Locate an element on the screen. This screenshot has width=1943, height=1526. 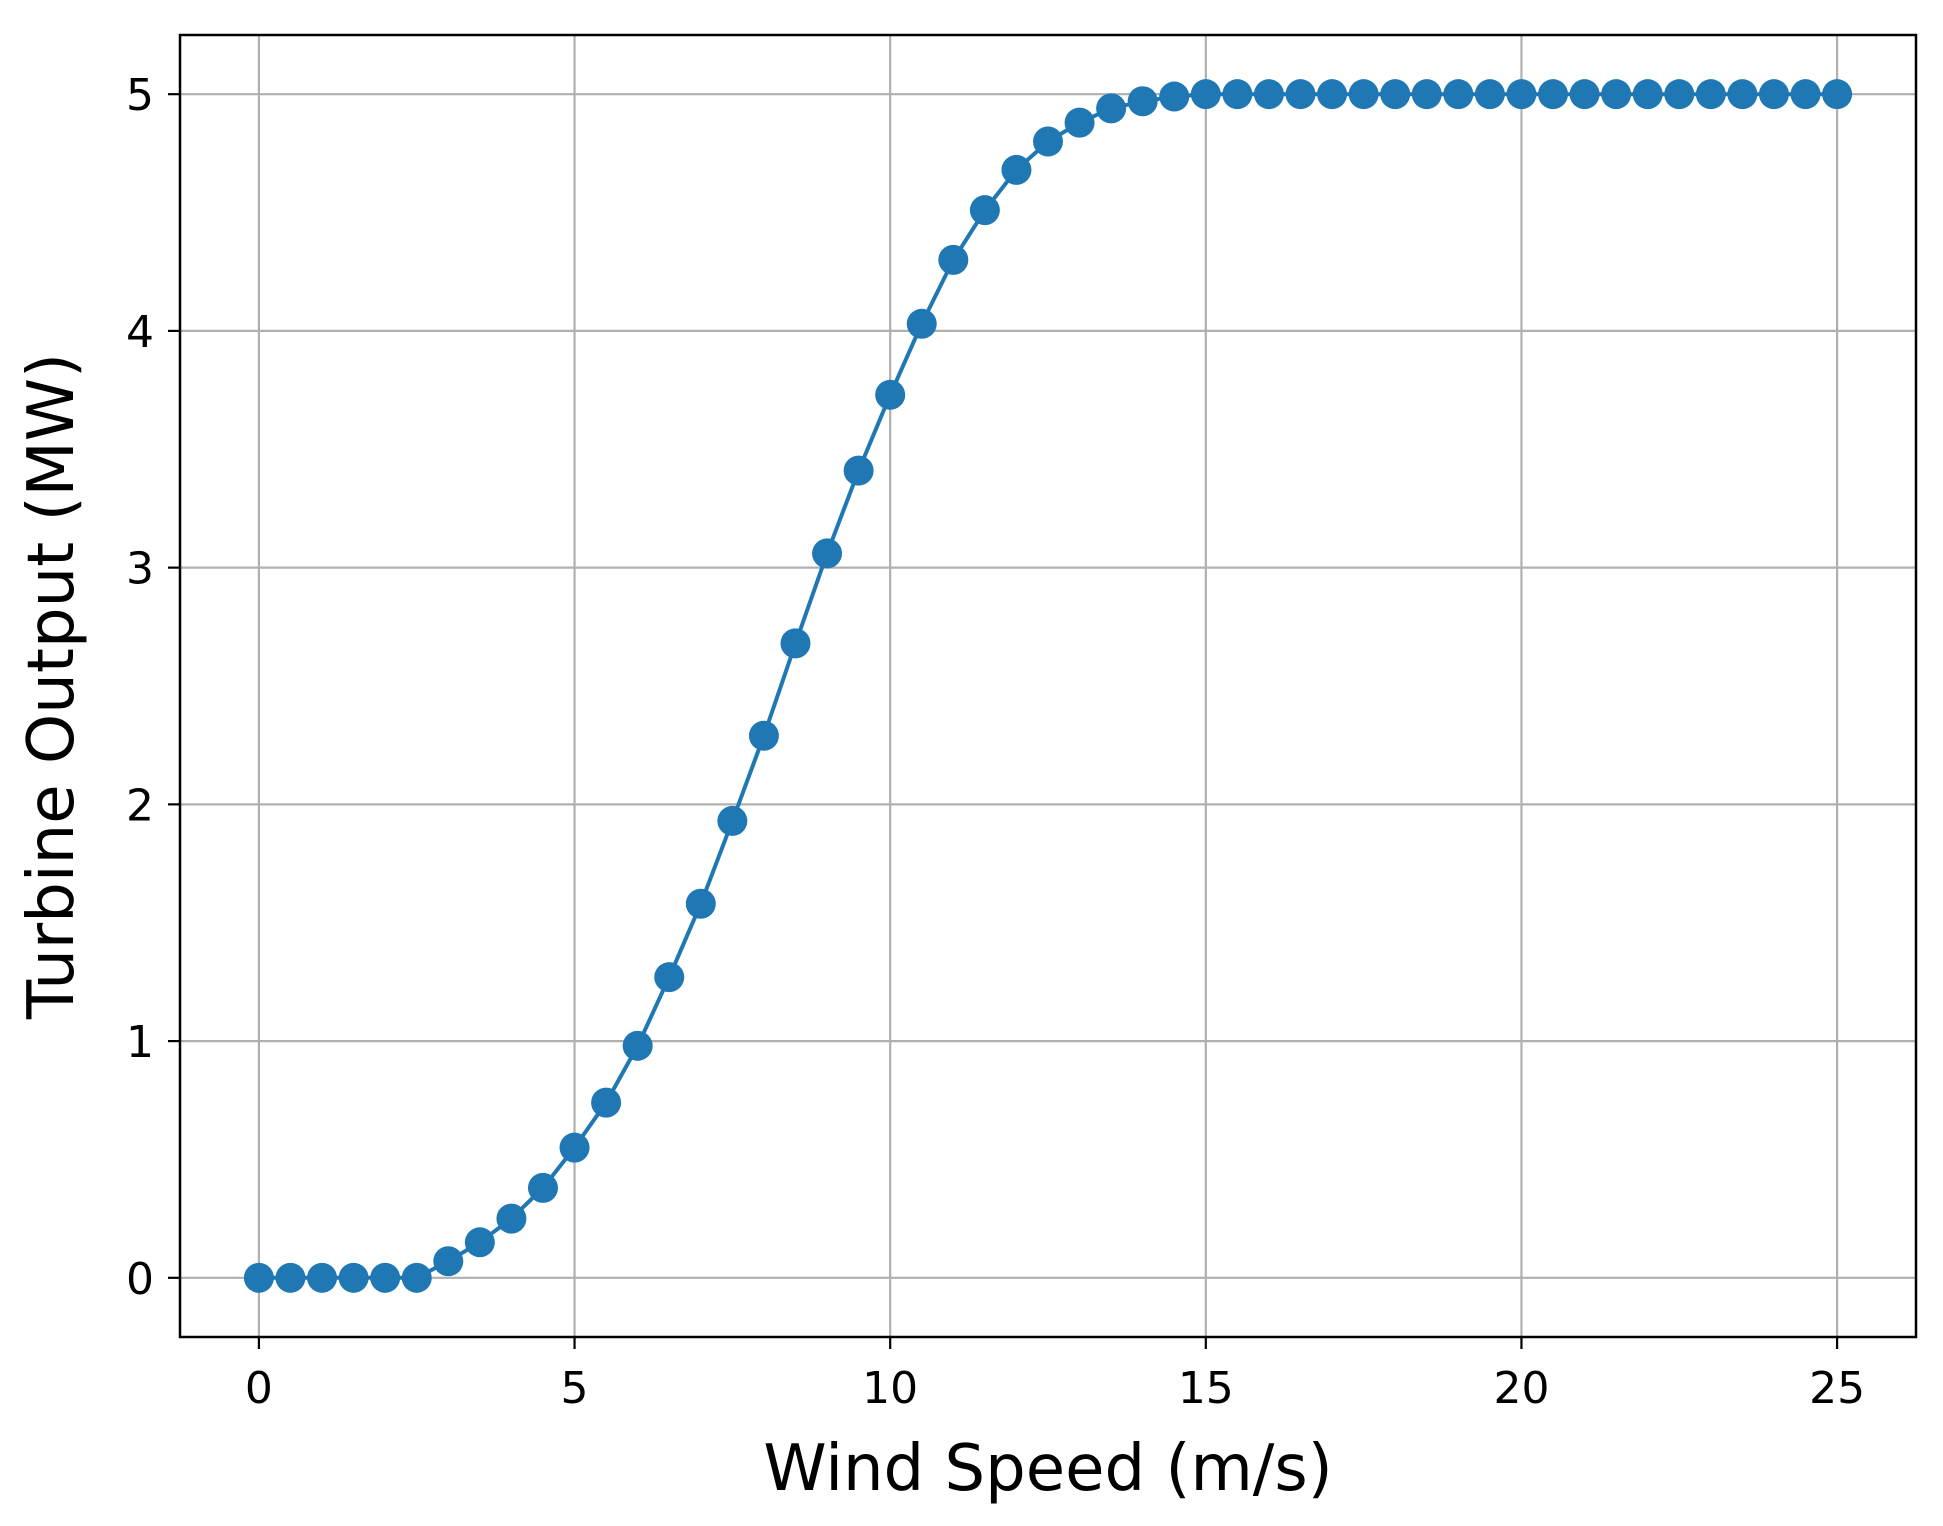
y-axis-label: Turbine Output (MW) is located at coordinates (52, 686).